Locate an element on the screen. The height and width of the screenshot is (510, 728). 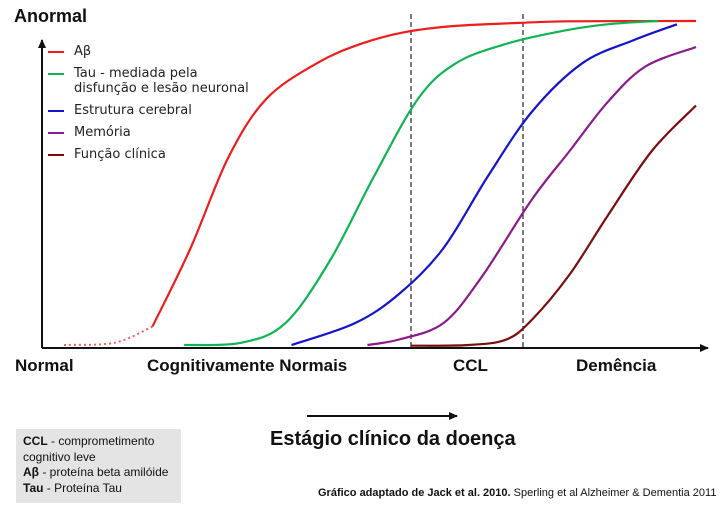
note-abeta: Aβ - proteína beta amilóide is located at coordinates (98, 473).